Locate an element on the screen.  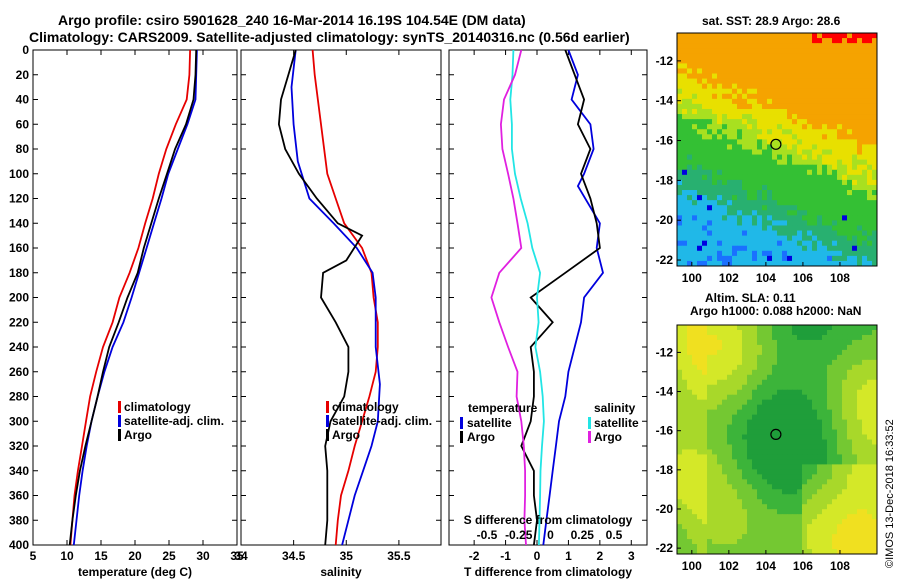
temperature-series-line is located at coordinates (135, 297).